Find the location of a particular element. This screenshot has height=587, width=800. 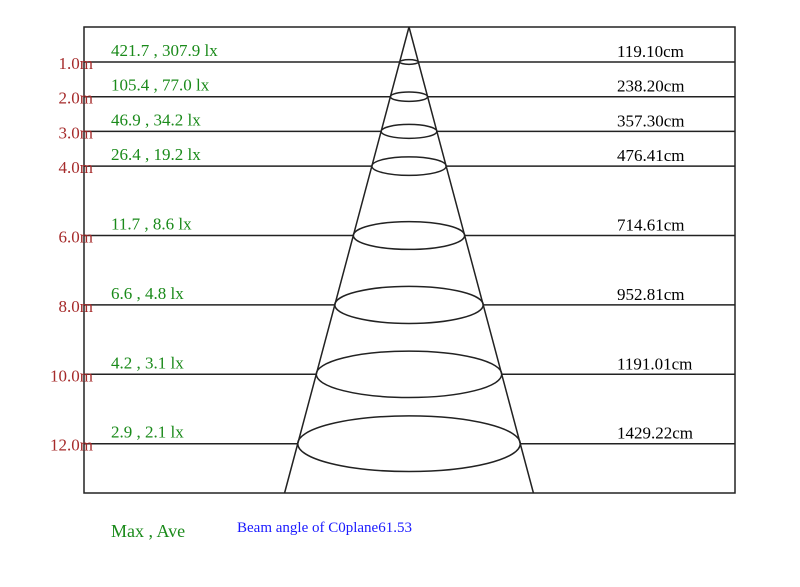

lux-label: 2.9 , 2.1 lx is located at coordinates (147, 432).